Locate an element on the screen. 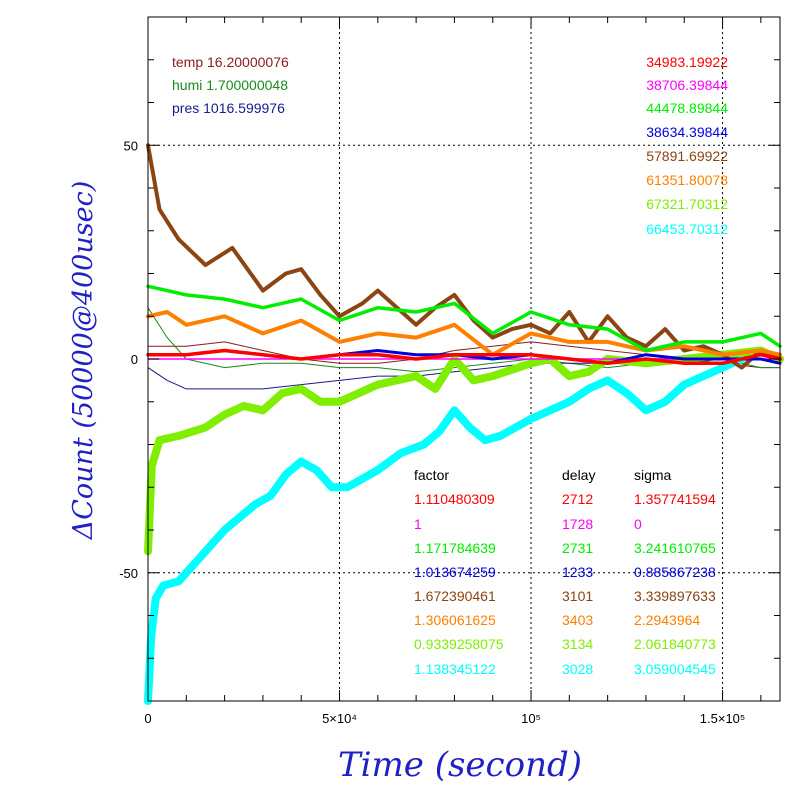  series-value-label-2: 38706.39844 is located at coordinates (687, 85).